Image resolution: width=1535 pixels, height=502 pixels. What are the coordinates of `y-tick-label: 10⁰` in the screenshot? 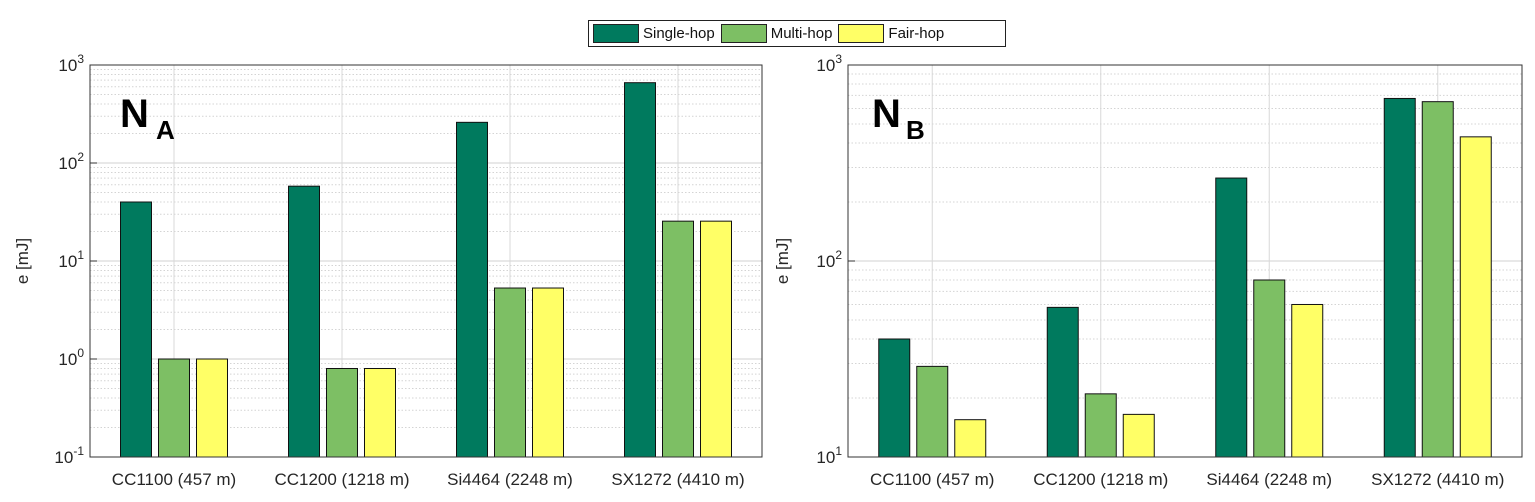 It's located at (71, 357).